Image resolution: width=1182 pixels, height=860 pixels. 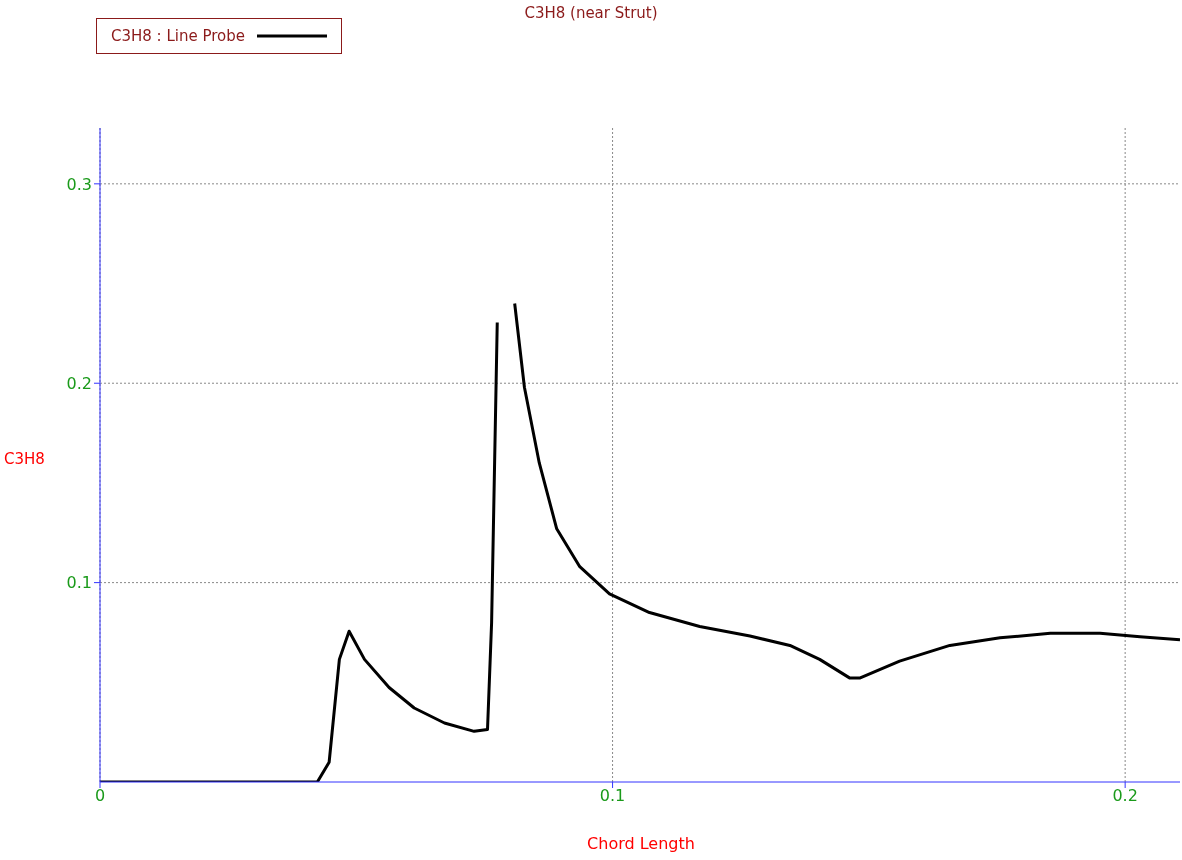 I want to click on x-axis-title: Chord Length, so click(x=641, y=843).